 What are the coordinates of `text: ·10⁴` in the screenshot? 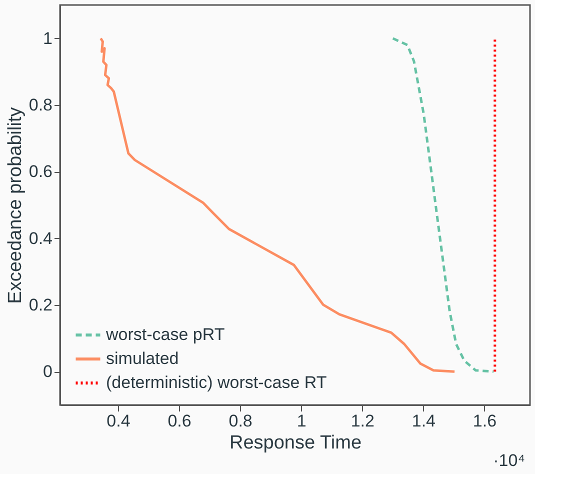 It's located at (509, 460).